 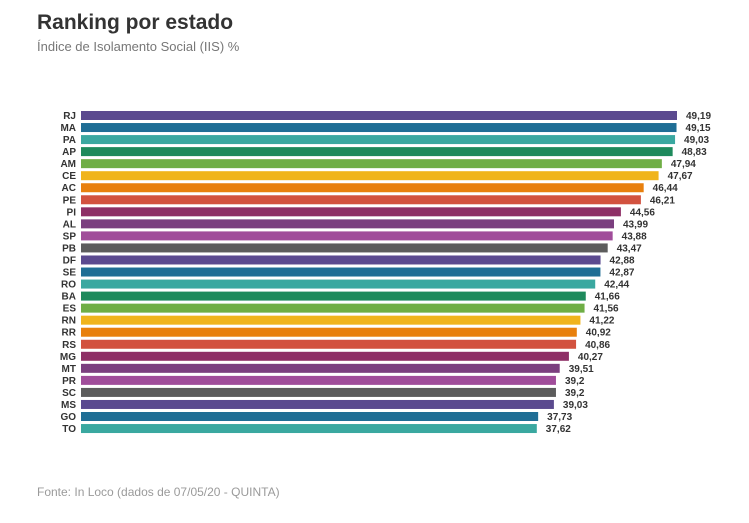 I want to click on value-label-ap: 48,83, so click(x=694, y=152).